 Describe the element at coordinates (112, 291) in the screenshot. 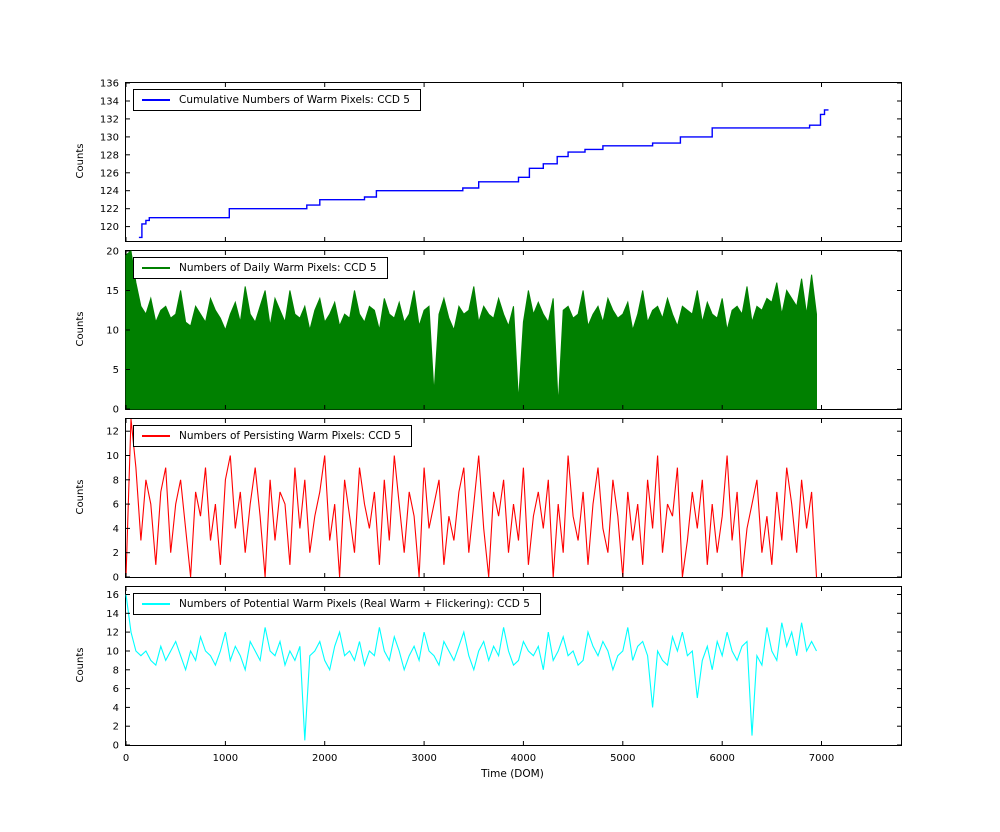

I see `svg-text: 15` at that location.